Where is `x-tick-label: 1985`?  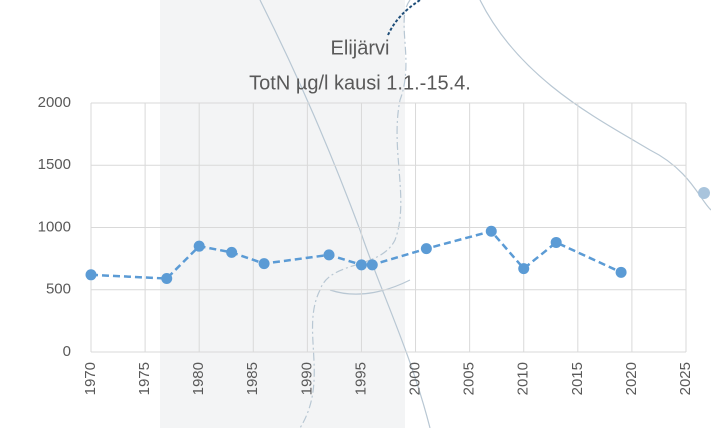 x-tick-label: 1985 is located at coordinates (252, 378).